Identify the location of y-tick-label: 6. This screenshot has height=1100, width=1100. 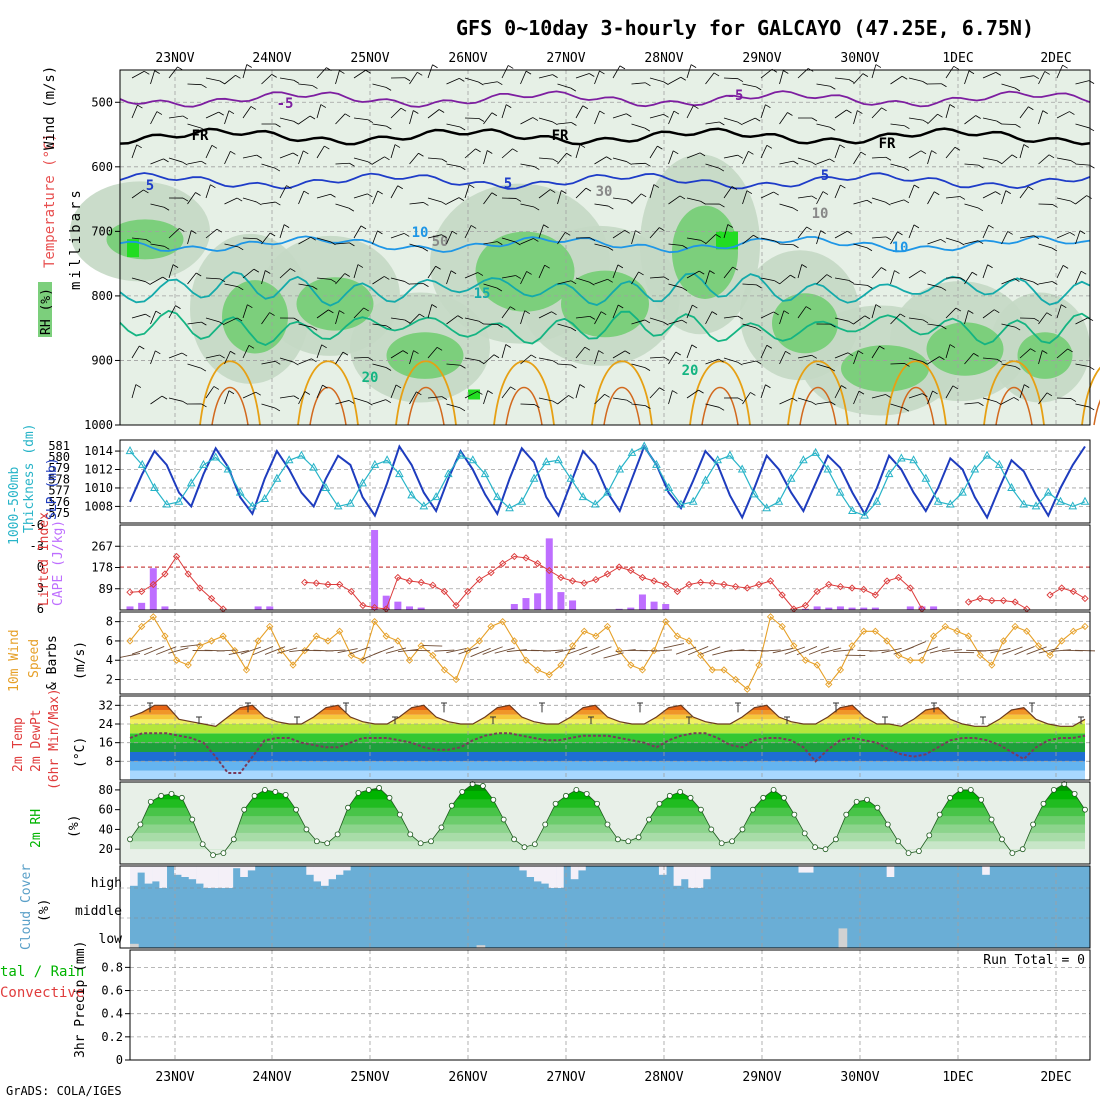
(109, 641).